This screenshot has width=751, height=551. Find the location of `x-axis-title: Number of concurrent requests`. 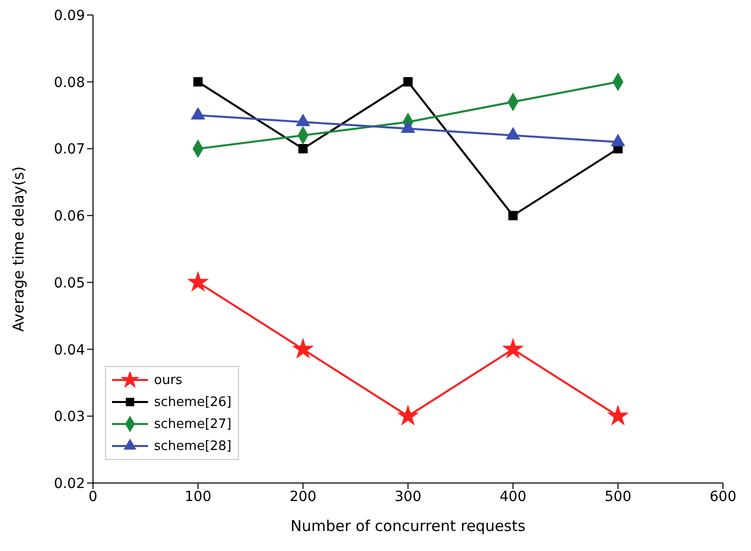

x-axis-title: Number of concurrent requests is located at coordinates (408, 526).